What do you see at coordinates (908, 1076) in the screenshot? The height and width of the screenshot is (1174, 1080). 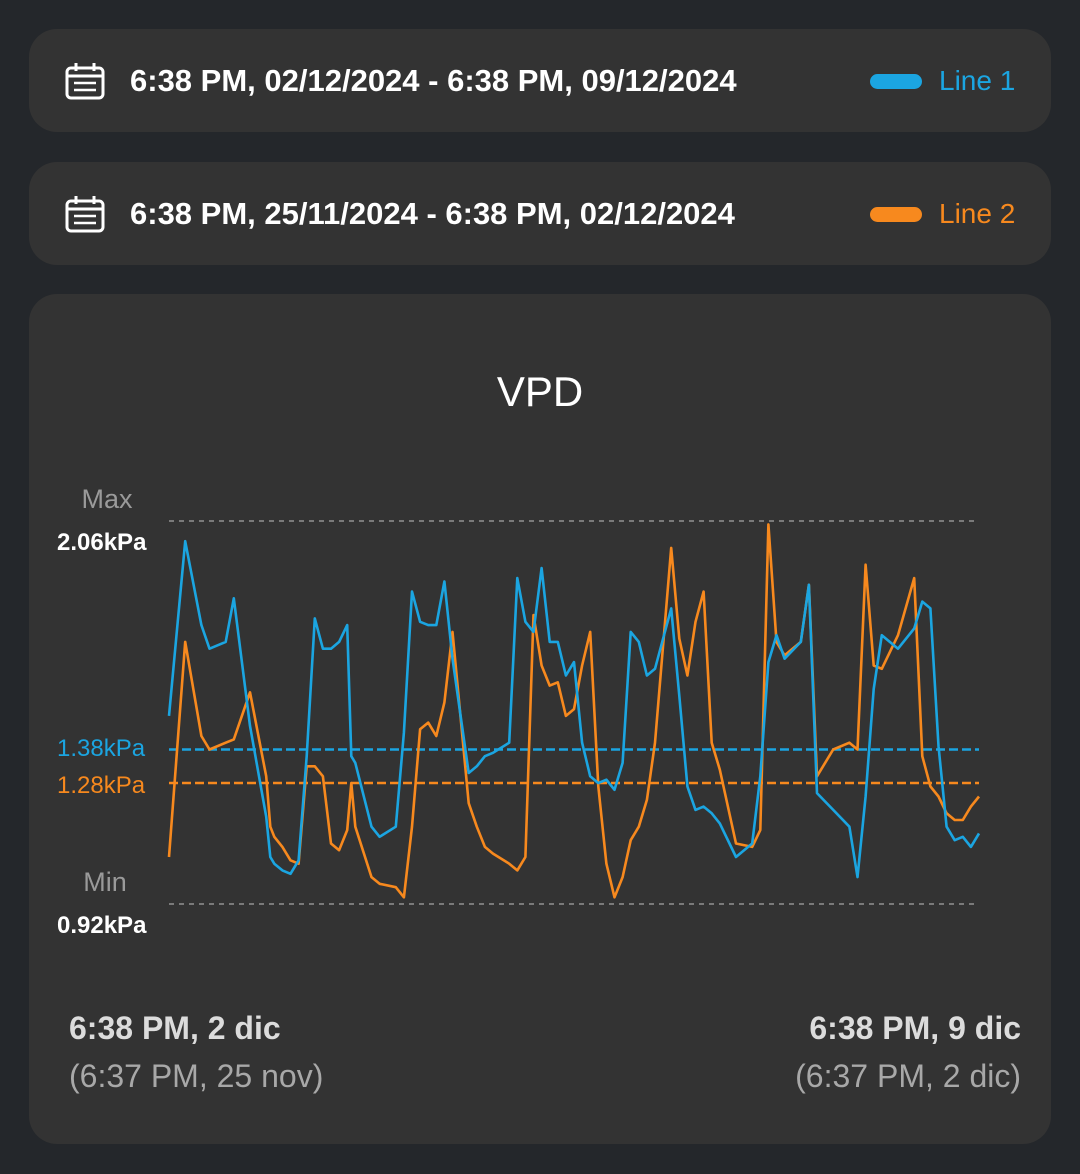 I see `range-end-right-compare: (6:37 PM, 2 dic)` at bounding box center [908, 1076].